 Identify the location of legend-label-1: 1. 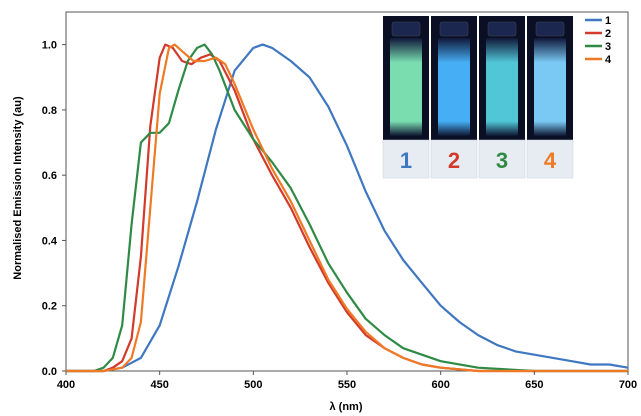
(608, 21).